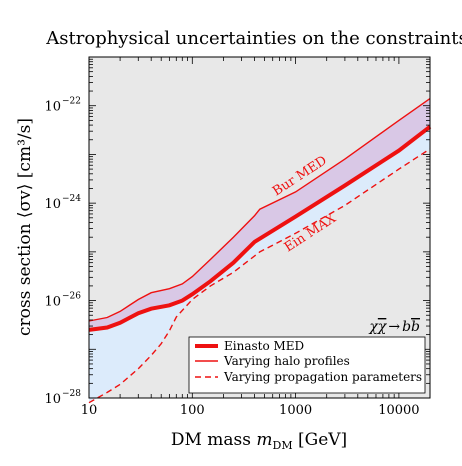  Describe the element at coordinates (406, 327) in the screenshot. I see `process-rhs: b` at that location.